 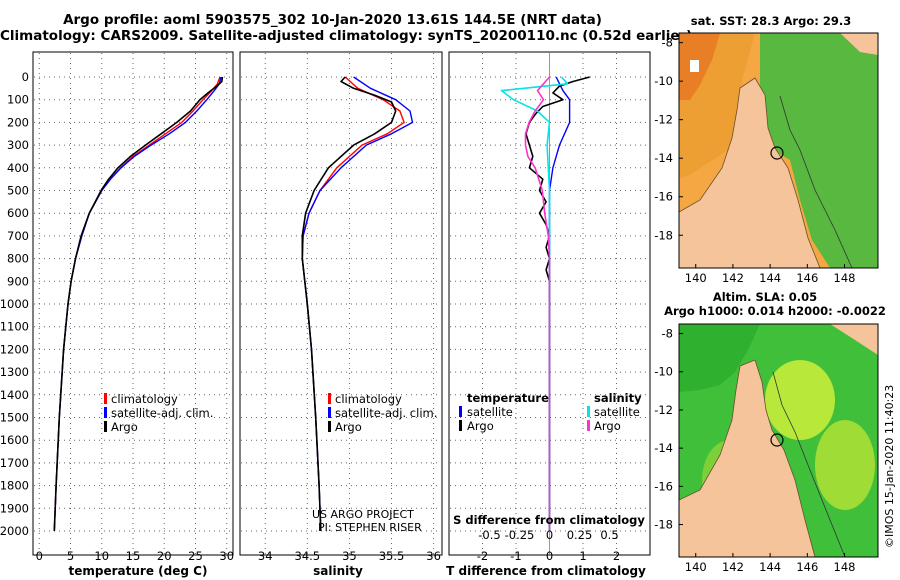 I want to click on legend-argo-label: Argo, so click(x=348, y=427).